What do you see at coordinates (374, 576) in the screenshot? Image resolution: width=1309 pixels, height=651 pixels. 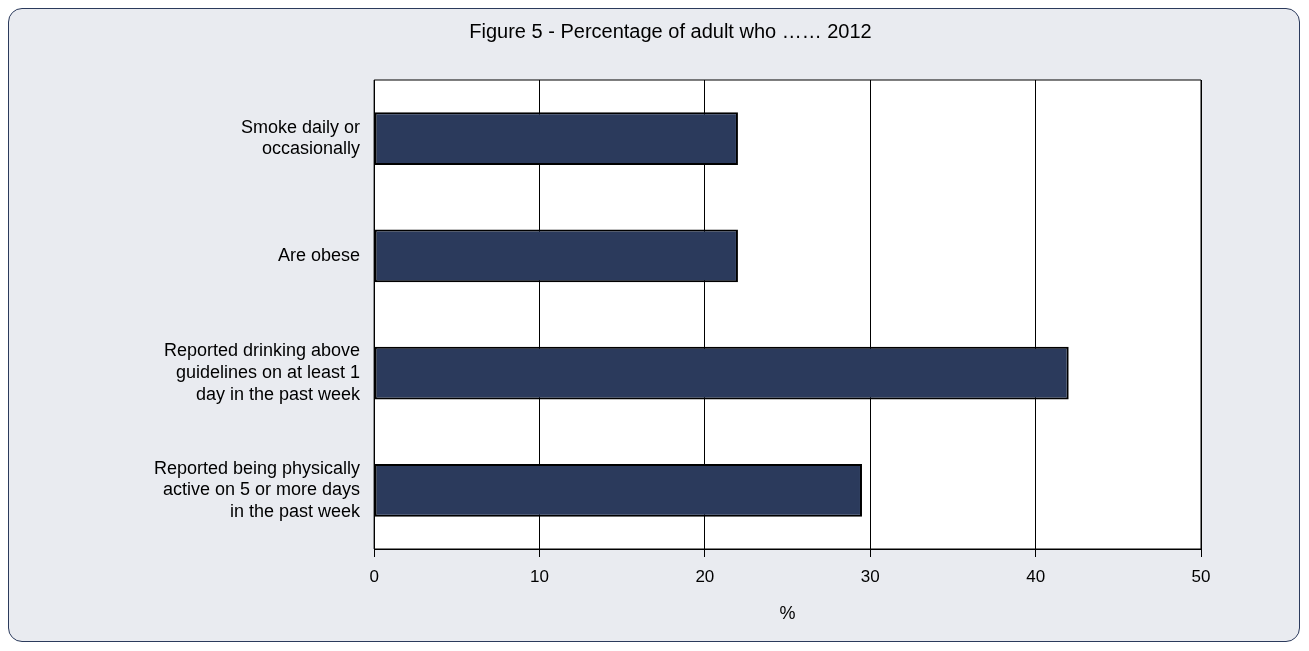 I see `x-tick-label: 0` at bounding box center [374, 576].